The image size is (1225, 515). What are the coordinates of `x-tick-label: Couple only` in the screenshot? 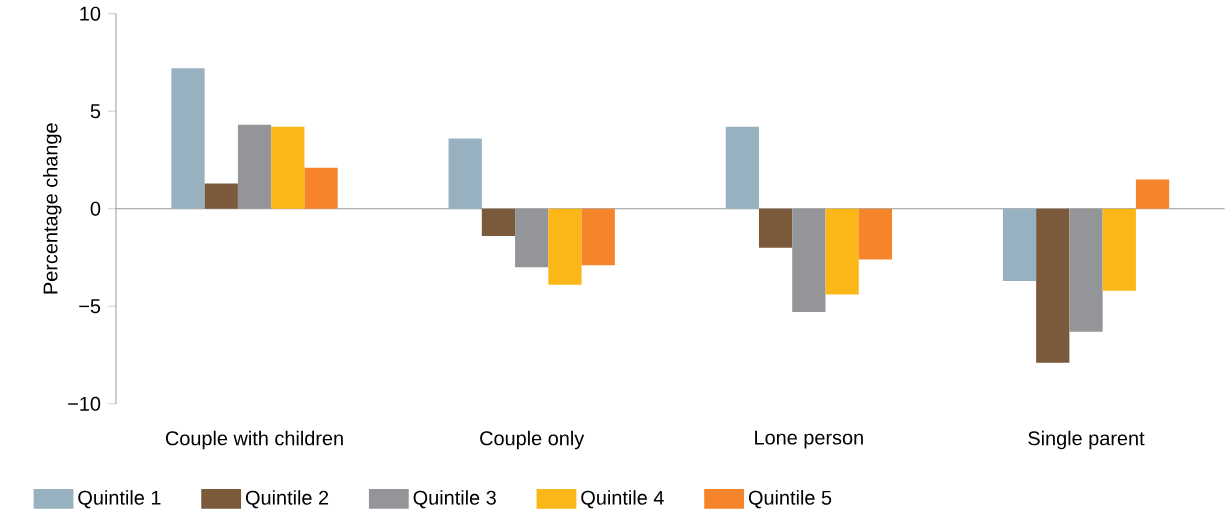 It's located at (532, 440).